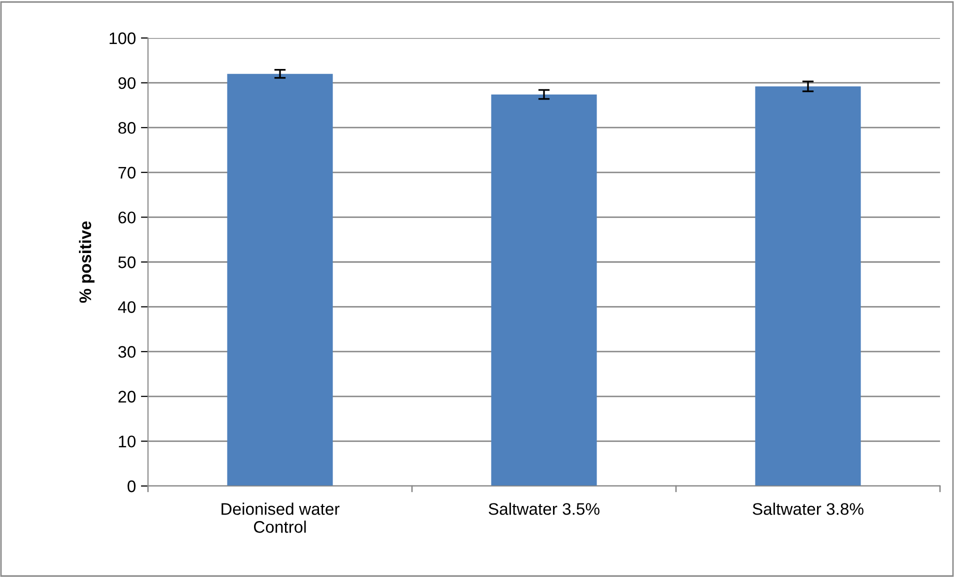 This screenshot has height=577, width=955. Describe the element at coordinates (808, 508) in the screenshot. I see `x-tick-label: Saltwater 3.8%` at that location.